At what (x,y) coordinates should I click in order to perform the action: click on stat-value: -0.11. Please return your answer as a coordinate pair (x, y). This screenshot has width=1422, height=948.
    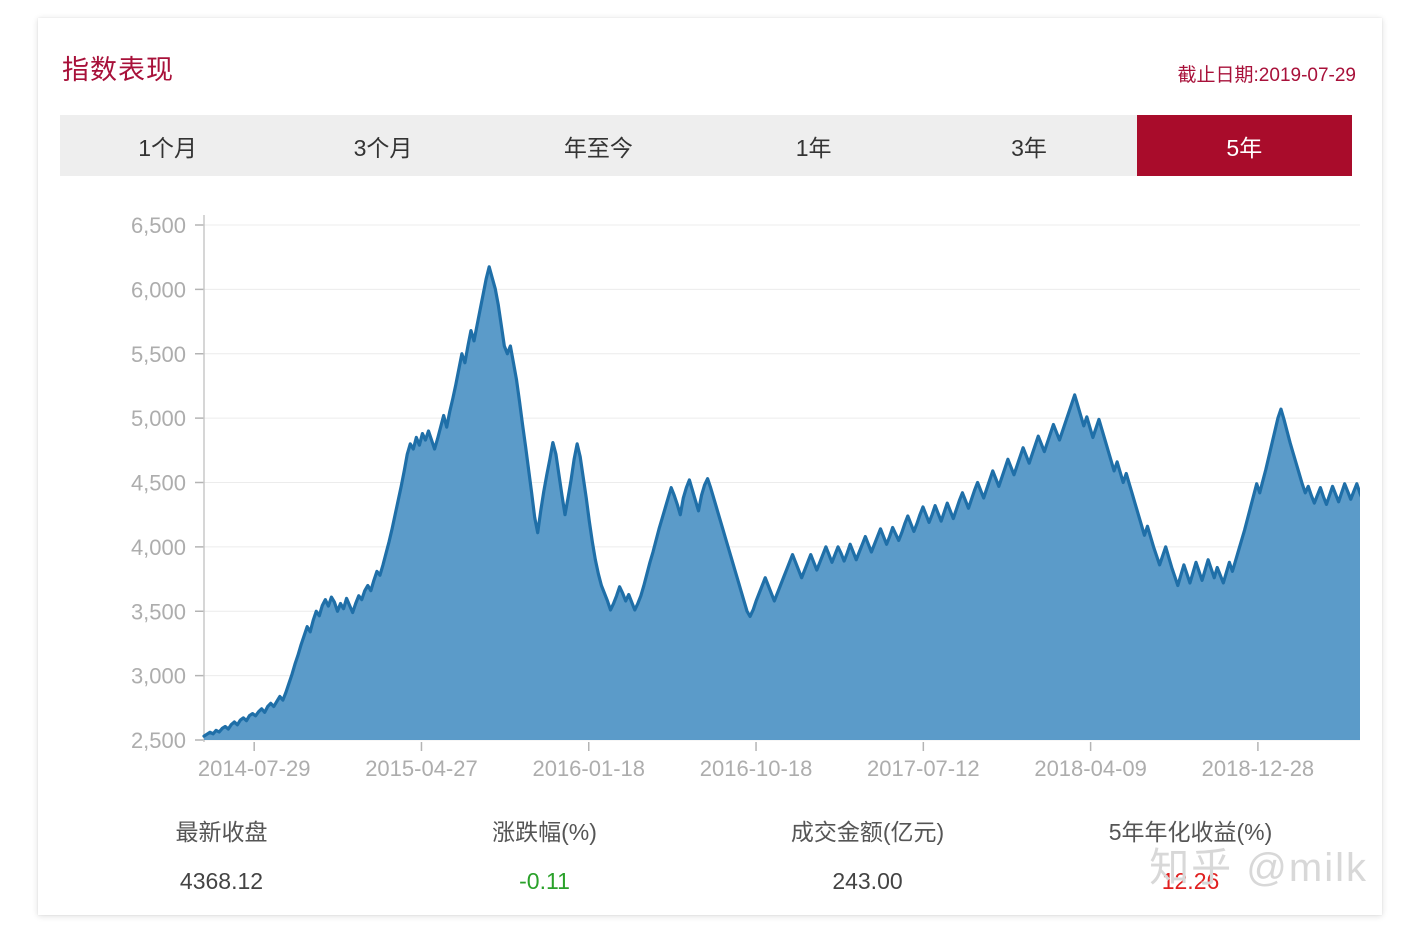
    Looking at the image, I should click on (544, 881).